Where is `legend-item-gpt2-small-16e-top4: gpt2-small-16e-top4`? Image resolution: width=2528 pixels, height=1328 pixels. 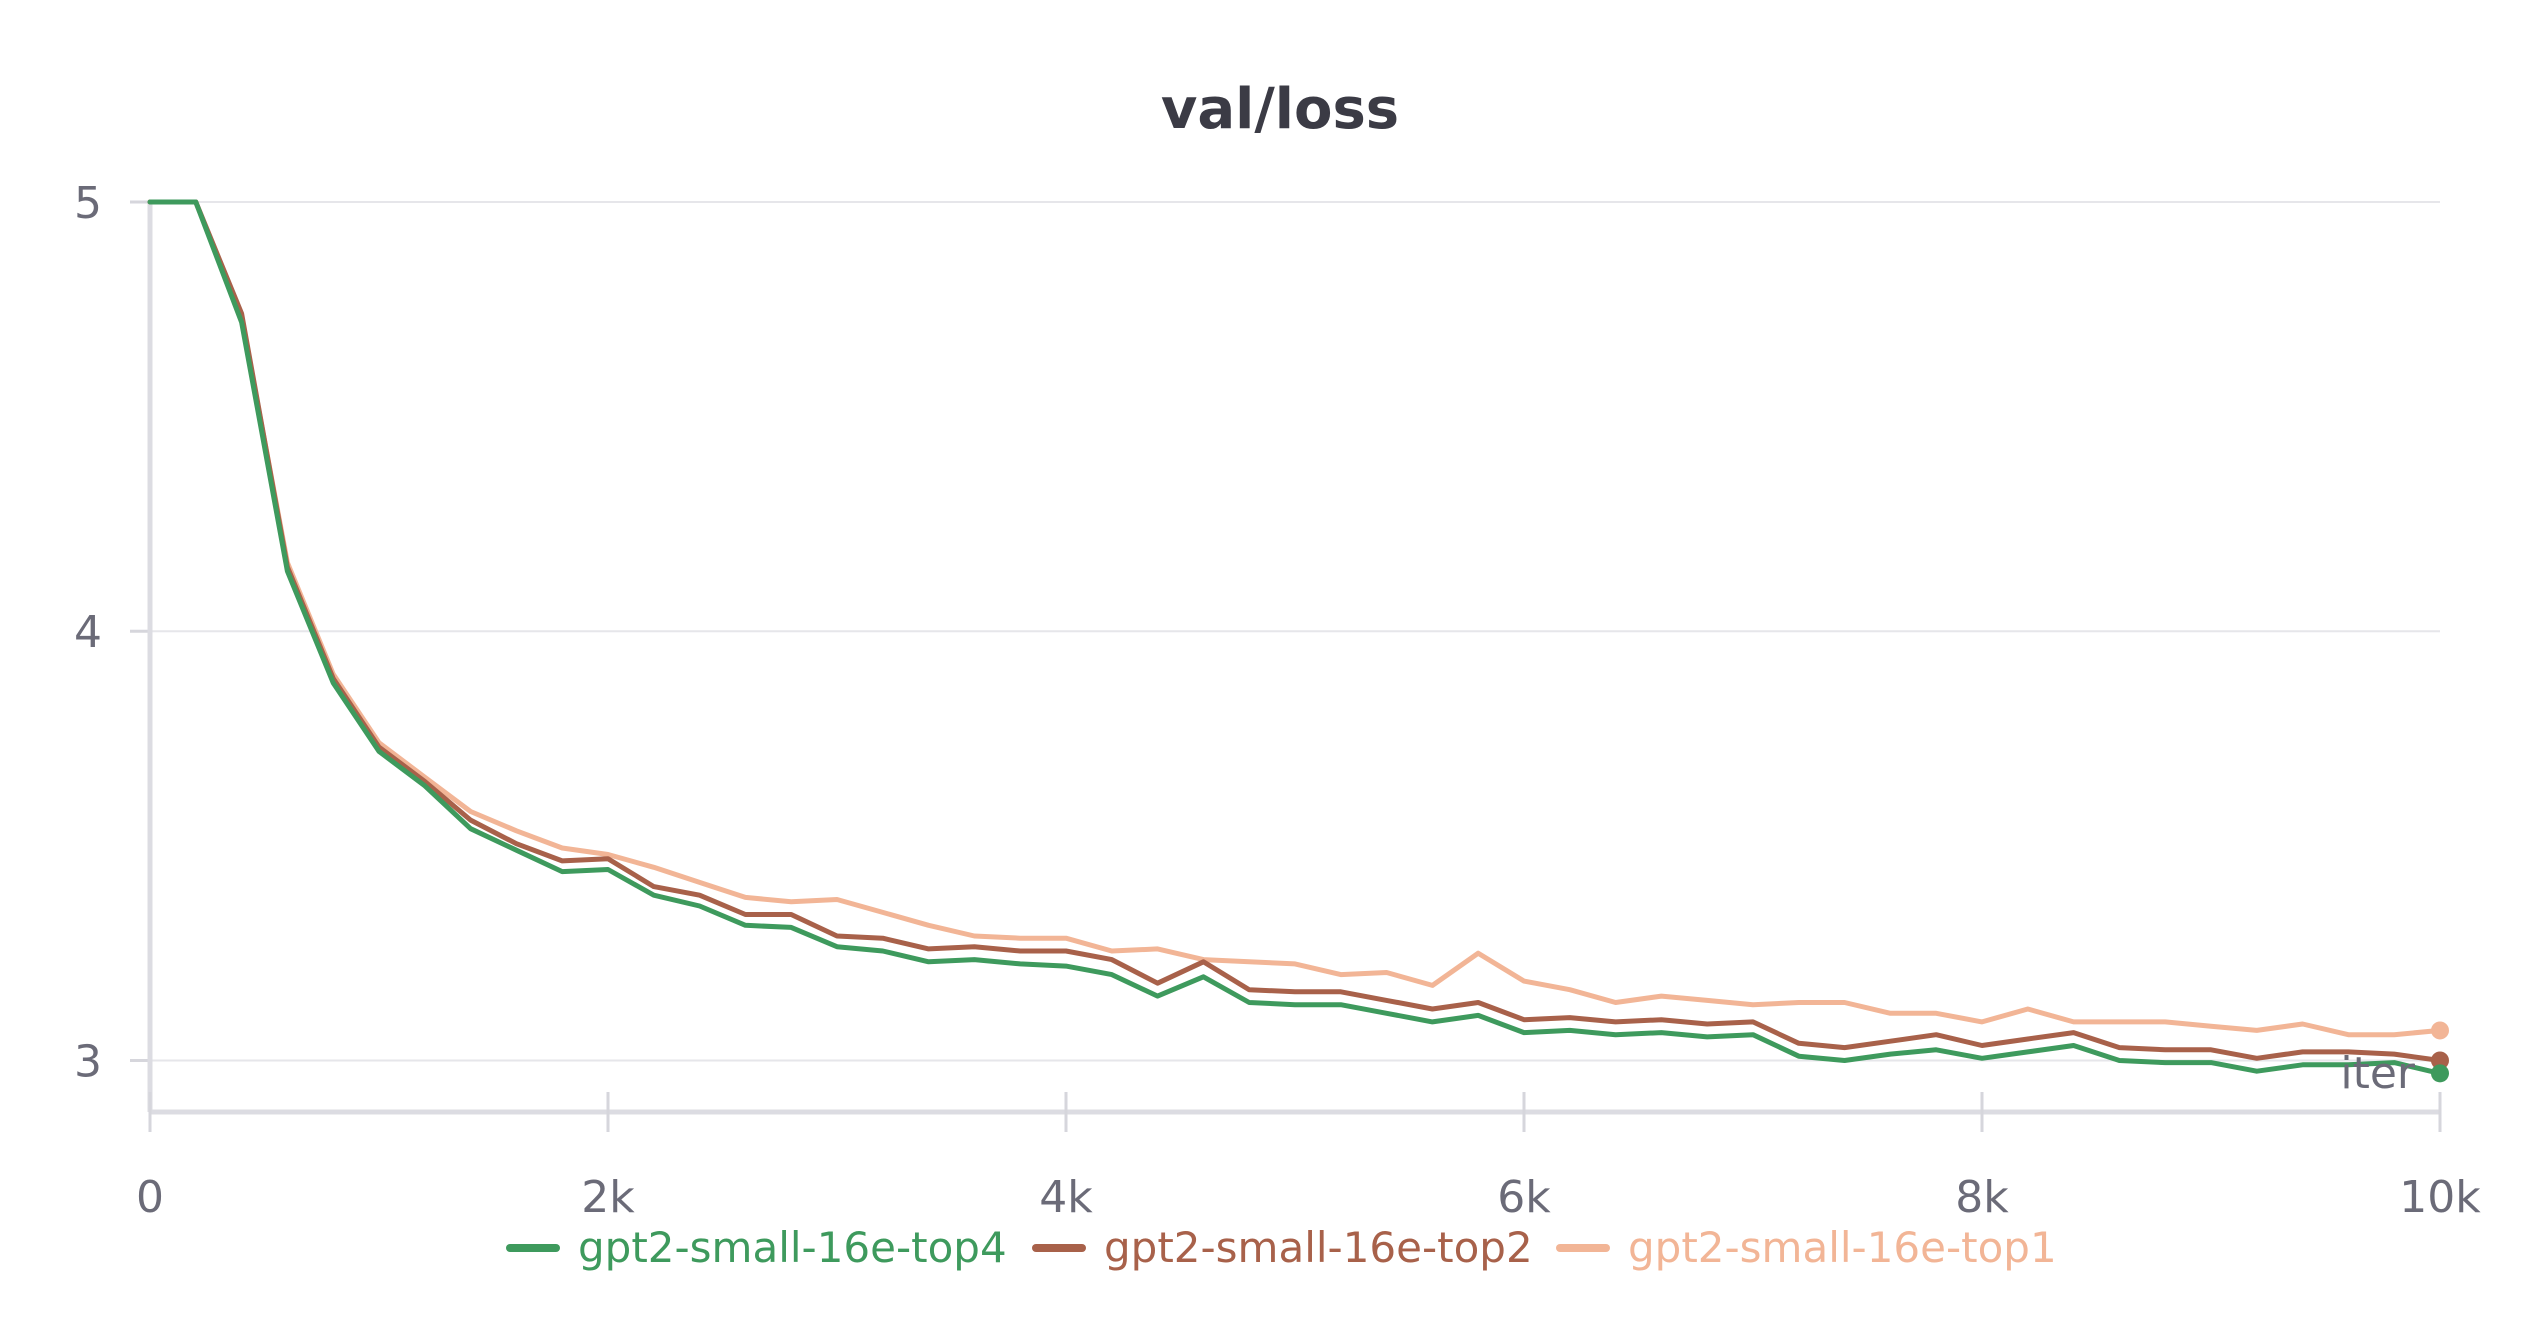 legend-item-gpt2-small-16e-top4: gpt2-small-16e-top4 is located at coordinates (756, 1247).